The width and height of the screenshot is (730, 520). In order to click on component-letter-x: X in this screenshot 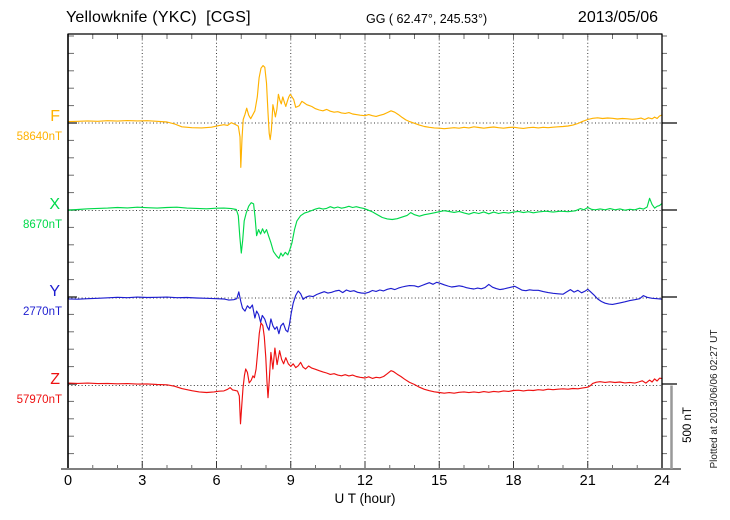, I will do `click(54, 204)`.